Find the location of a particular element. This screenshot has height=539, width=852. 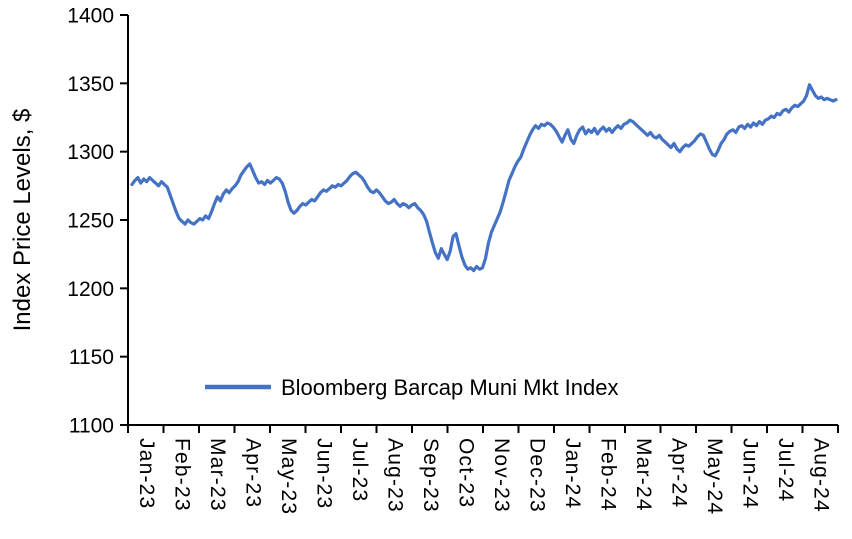

y-tick-label: 1250 is located at coordinates (90, 221).